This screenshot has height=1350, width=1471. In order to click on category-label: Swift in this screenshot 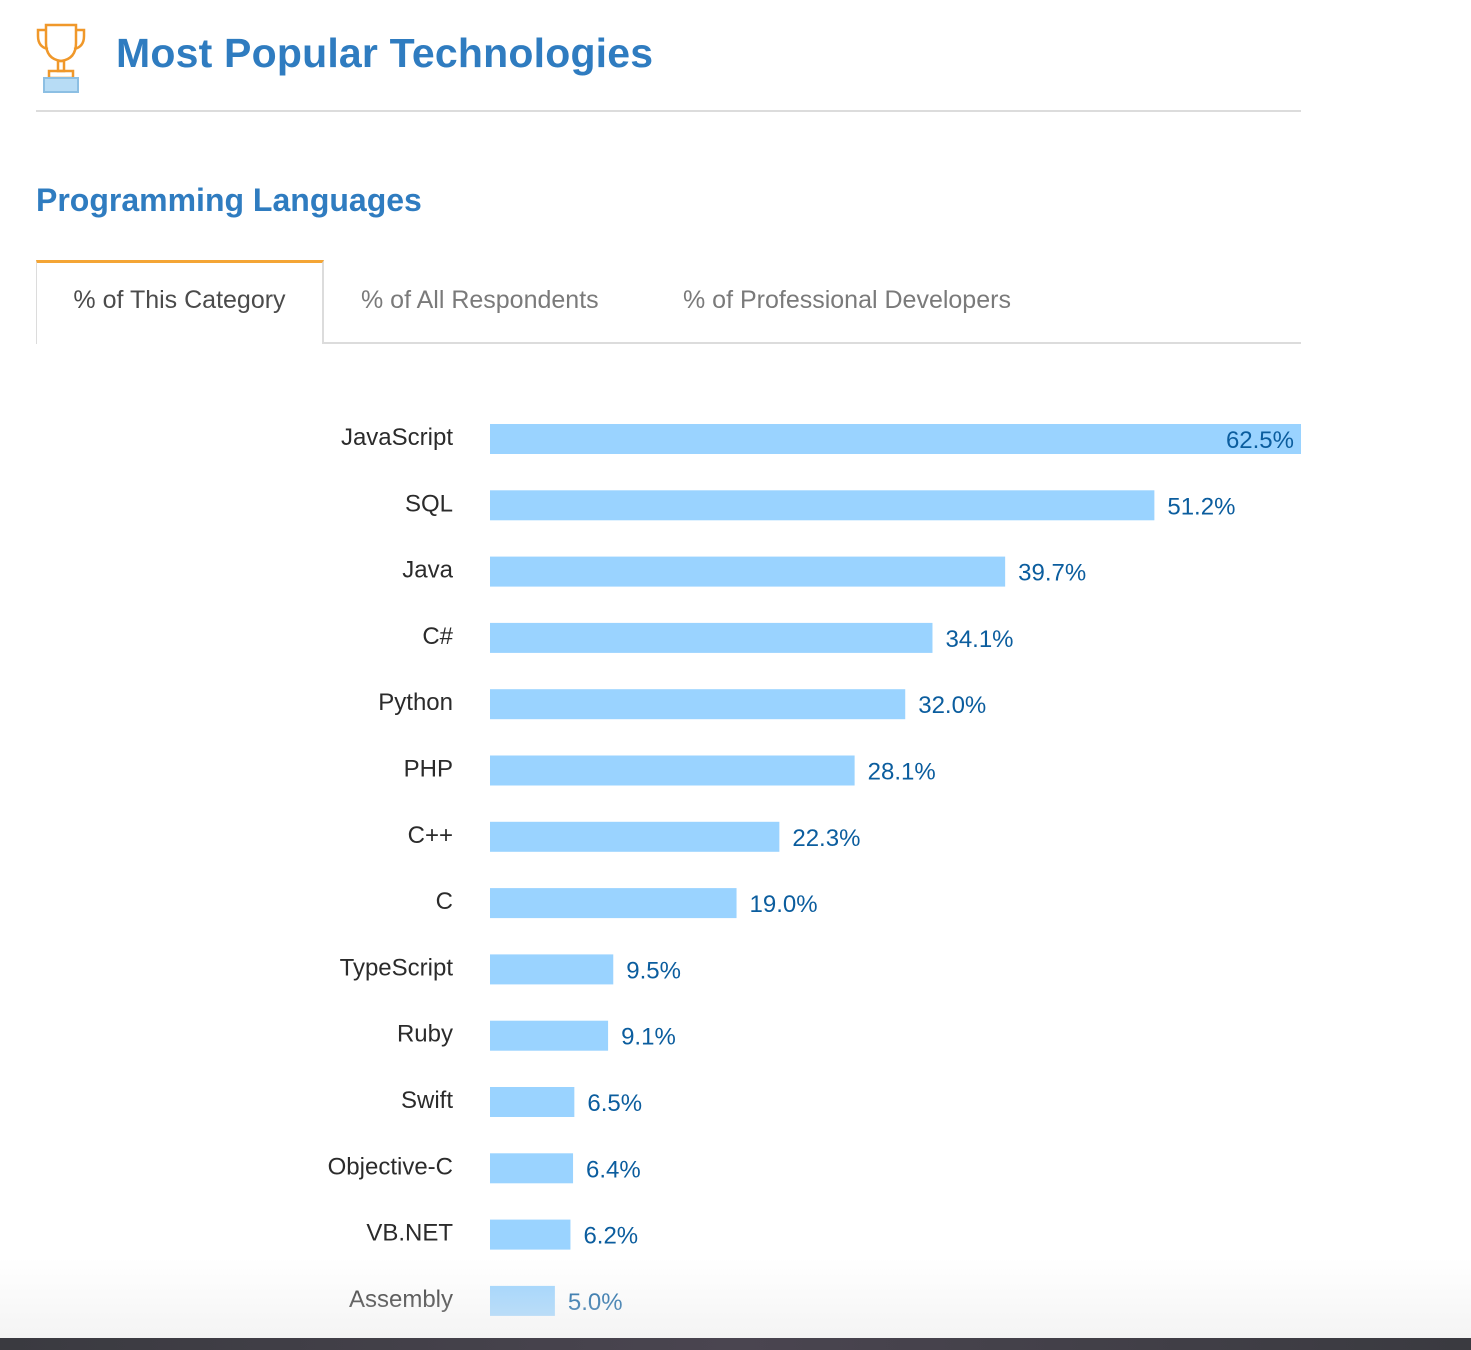, I will do `click(427, 1100)`.